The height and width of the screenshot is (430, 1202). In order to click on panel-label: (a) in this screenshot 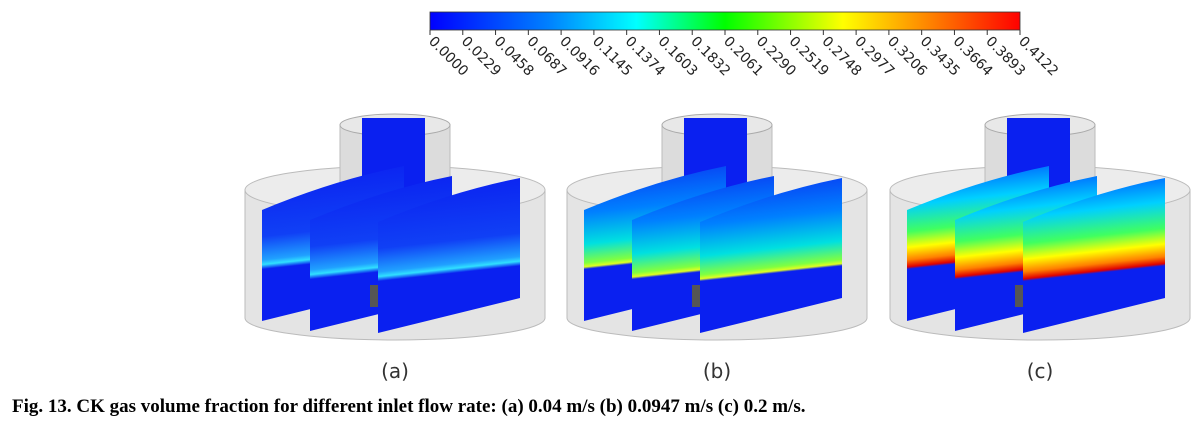, I will do `click(395, 371)`.